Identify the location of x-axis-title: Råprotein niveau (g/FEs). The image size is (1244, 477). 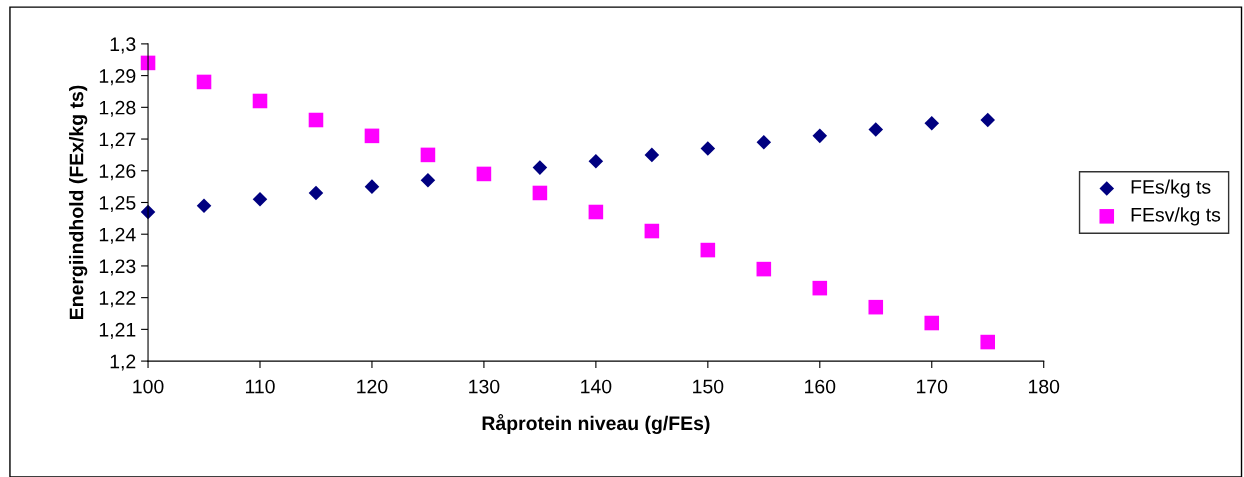
(596, 424).